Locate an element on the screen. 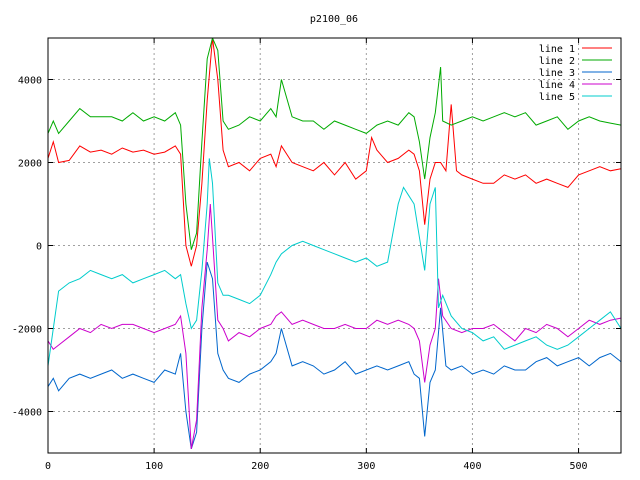  y-tick-label: 0 is located at coordinates (39, 247).